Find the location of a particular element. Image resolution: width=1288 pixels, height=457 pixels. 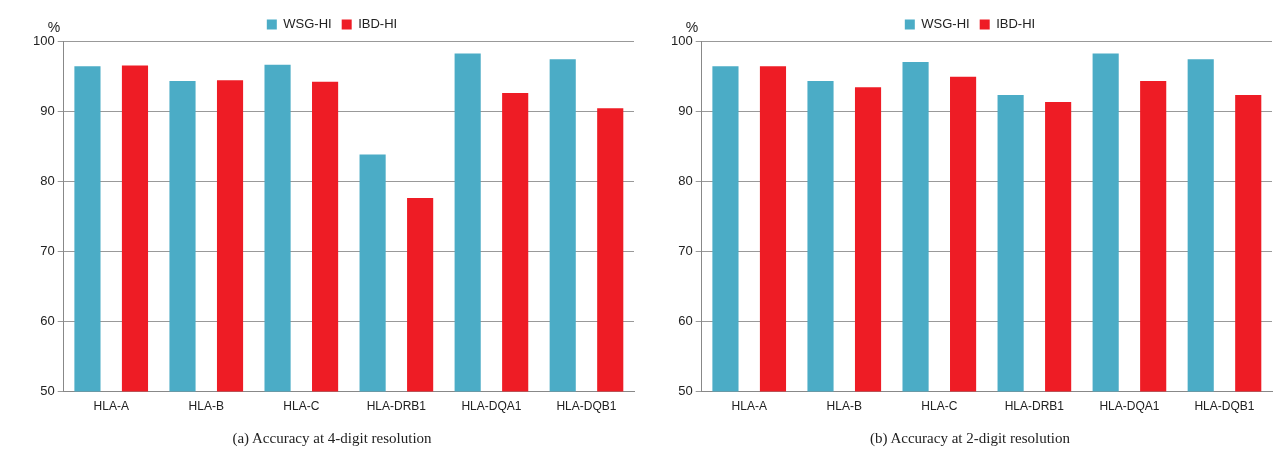

text: (b) Accuracy at 2-digit resolution is located at coordinates (970, 438).